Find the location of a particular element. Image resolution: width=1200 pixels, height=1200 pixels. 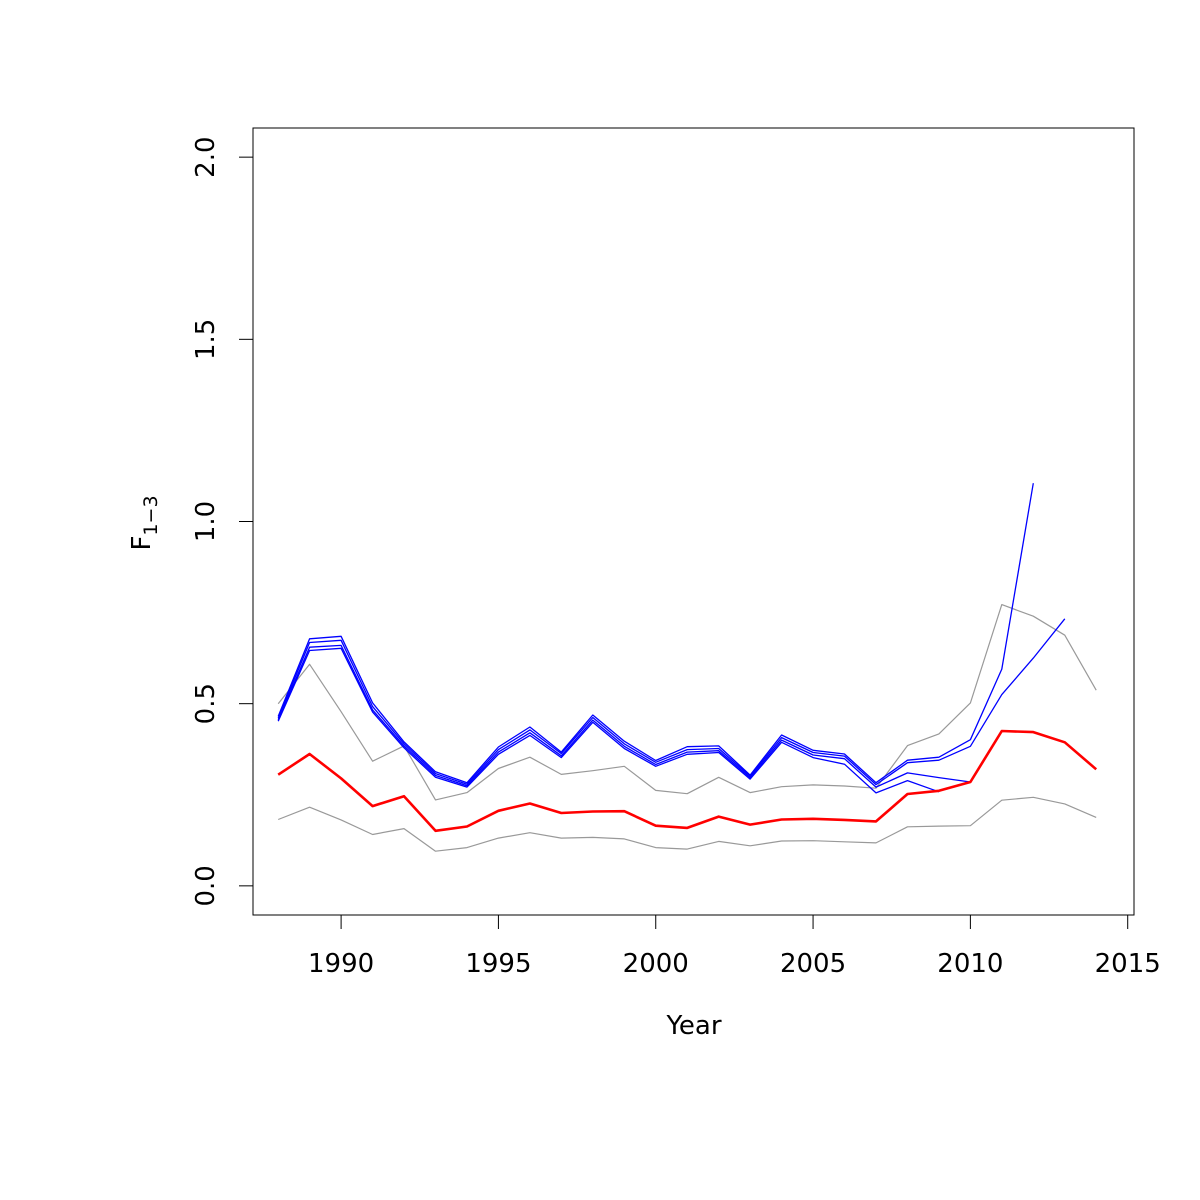

y-tick-label: 2.0 is located at coordinates (206, 156).